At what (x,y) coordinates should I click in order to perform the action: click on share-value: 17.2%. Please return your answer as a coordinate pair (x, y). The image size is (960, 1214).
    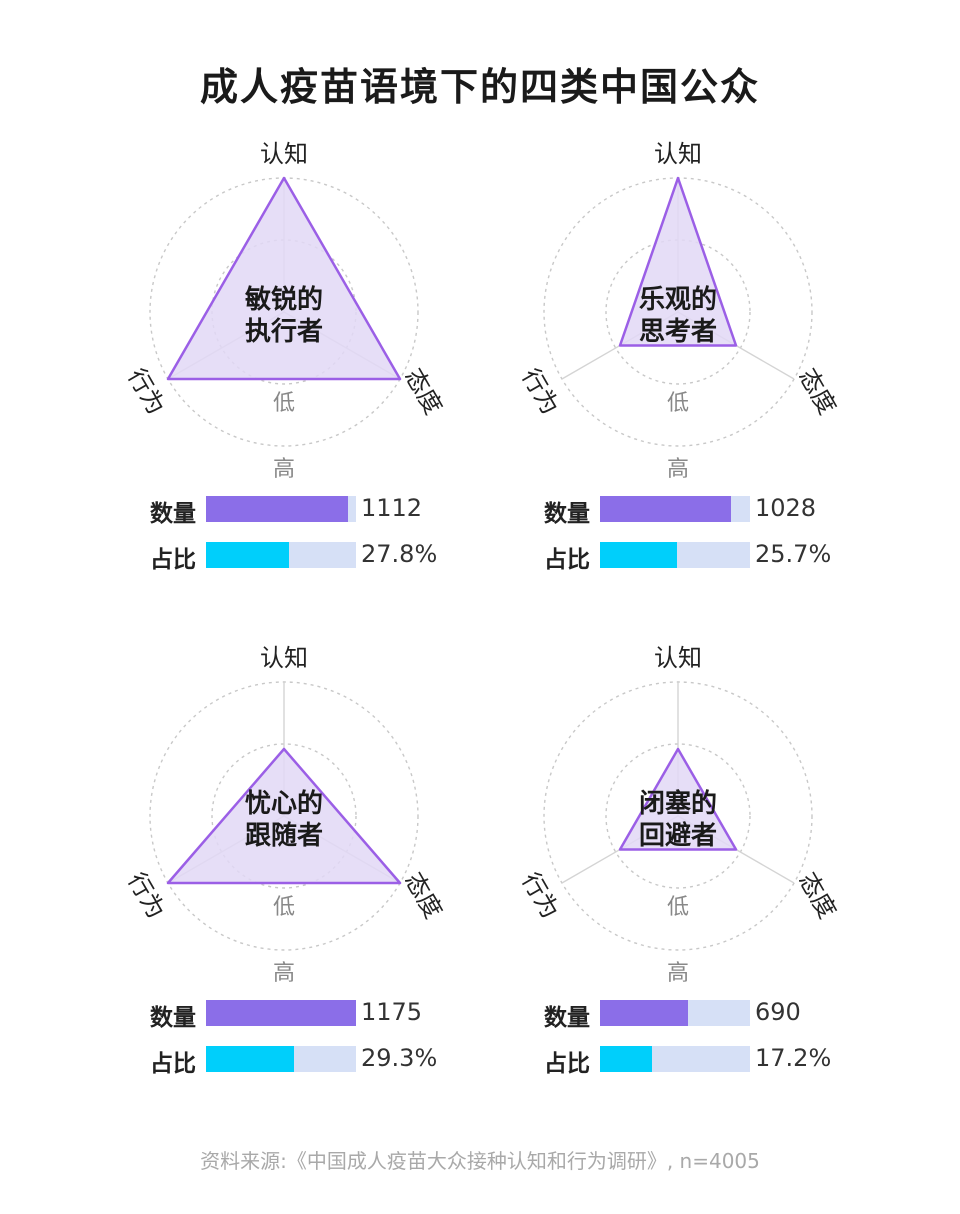
    Looking at the image, I should click on (793, 1058).